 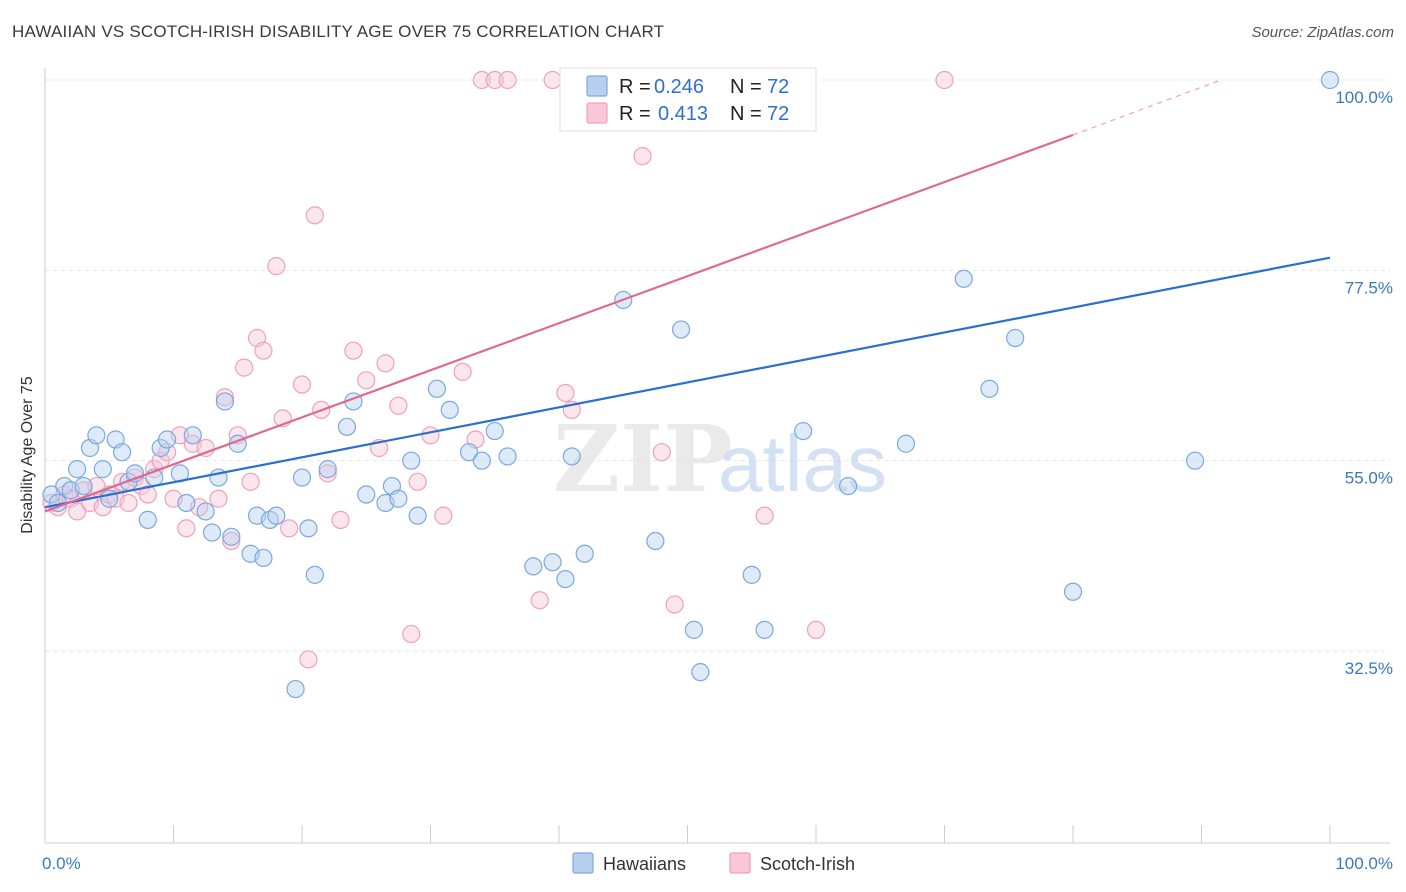 I want to click on legend-swatch-scotch-irish, so click(x=740, y=863).